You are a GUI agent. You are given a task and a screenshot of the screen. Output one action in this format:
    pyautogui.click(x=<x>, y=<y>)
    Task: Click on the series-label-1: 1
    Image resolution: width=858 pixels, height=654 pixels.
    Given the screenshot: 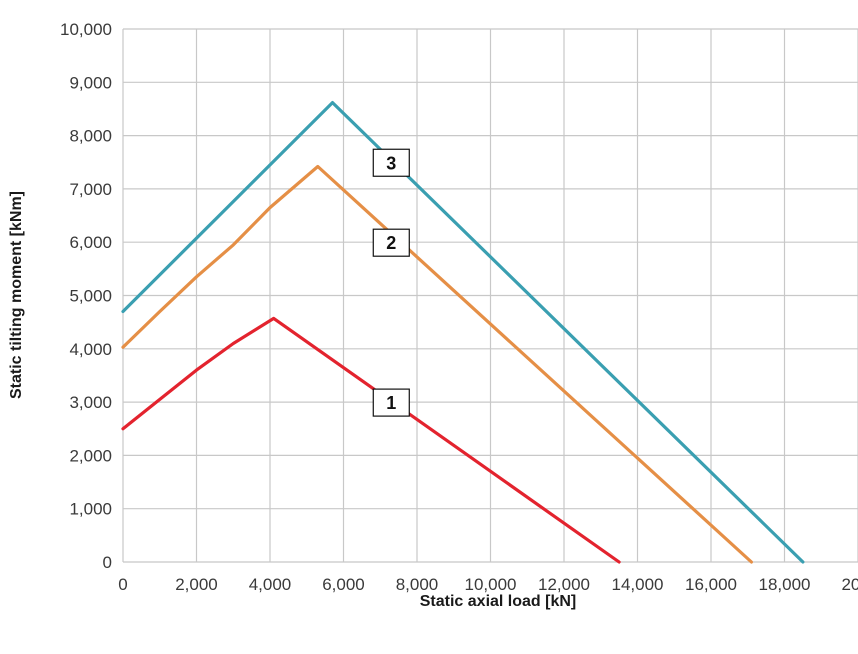 What is the action you would take?
    pyautogui.click(x=391, y=402)
    